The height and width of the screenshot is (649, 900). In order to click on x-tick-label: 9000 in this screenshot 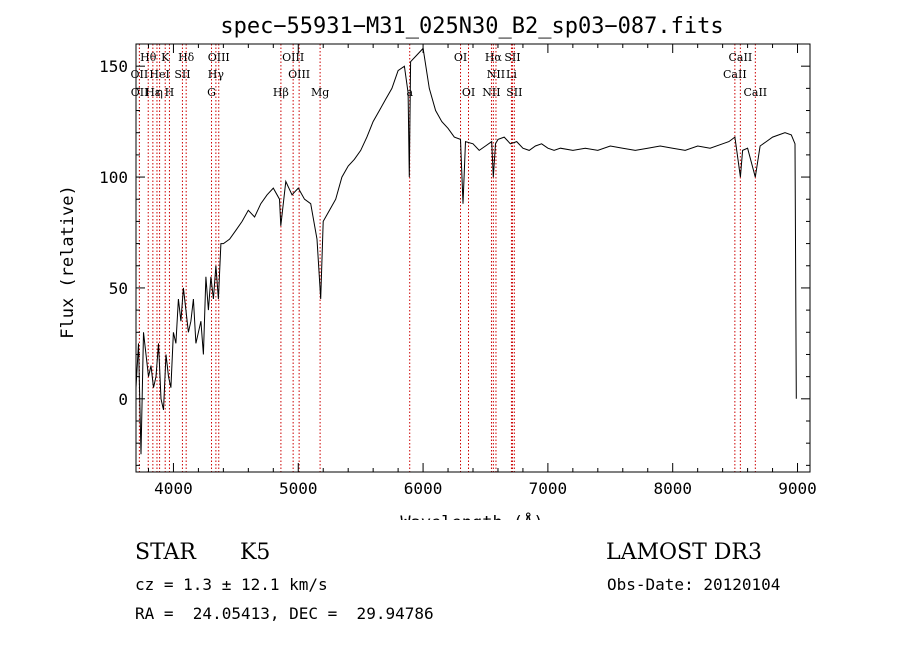, I will do `click(797, 488)`.